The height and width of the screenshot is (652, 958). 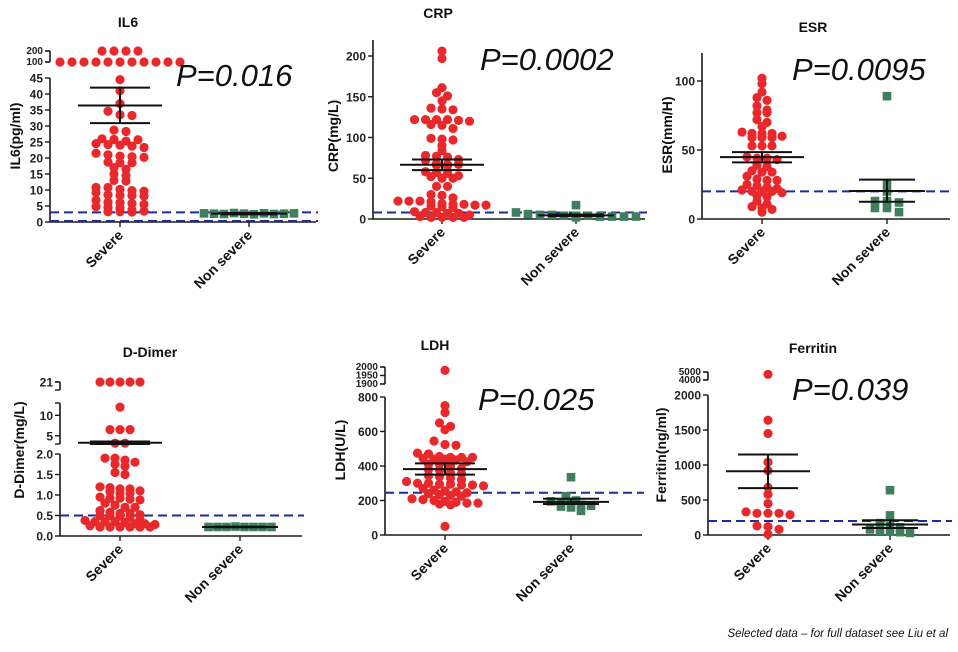 What do you see at coordinates (860, 256) in the screenshot?
I see `x-tick-label: Non severe` at bounding box center [860, 256].